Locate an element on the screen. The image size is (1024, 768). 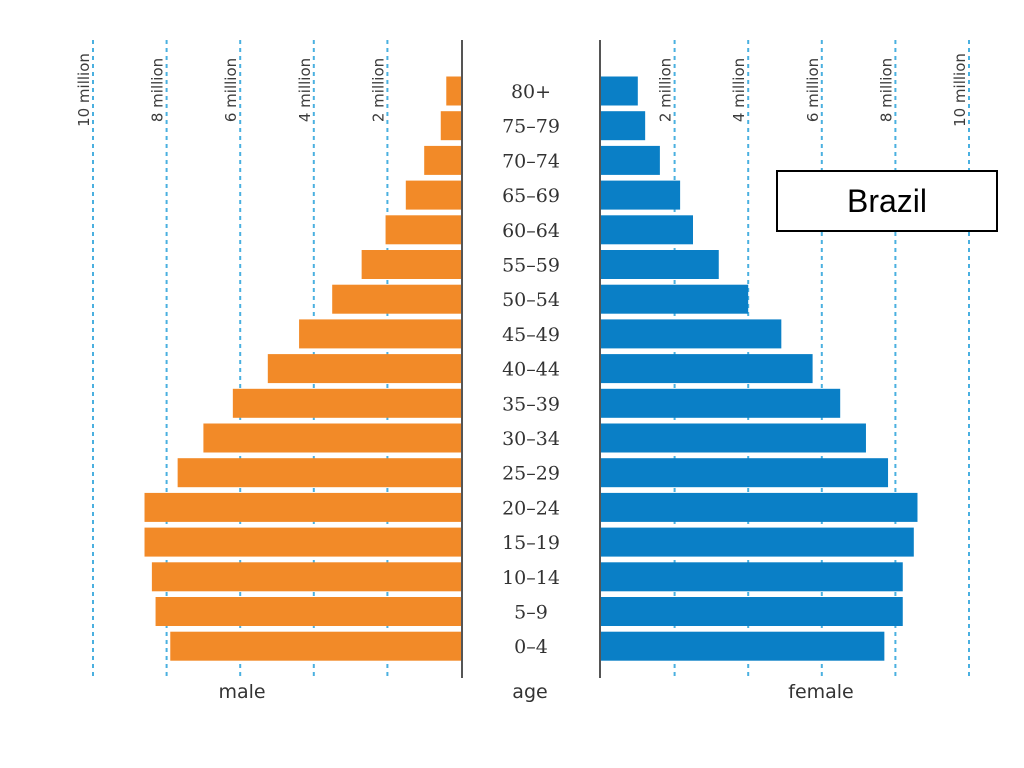
female-tick-label-4: 4 million is located at coordinates (739, 90).